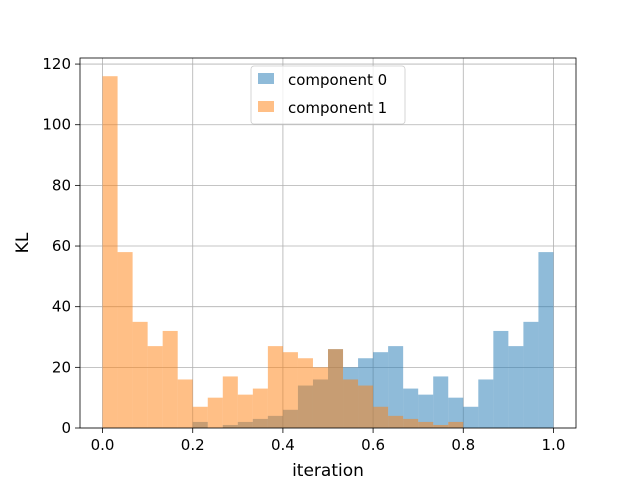 Image resolution: width=640 pixels, height=480 pixels. I want to click on x-tick-label: 0.0, so click(103, 445).